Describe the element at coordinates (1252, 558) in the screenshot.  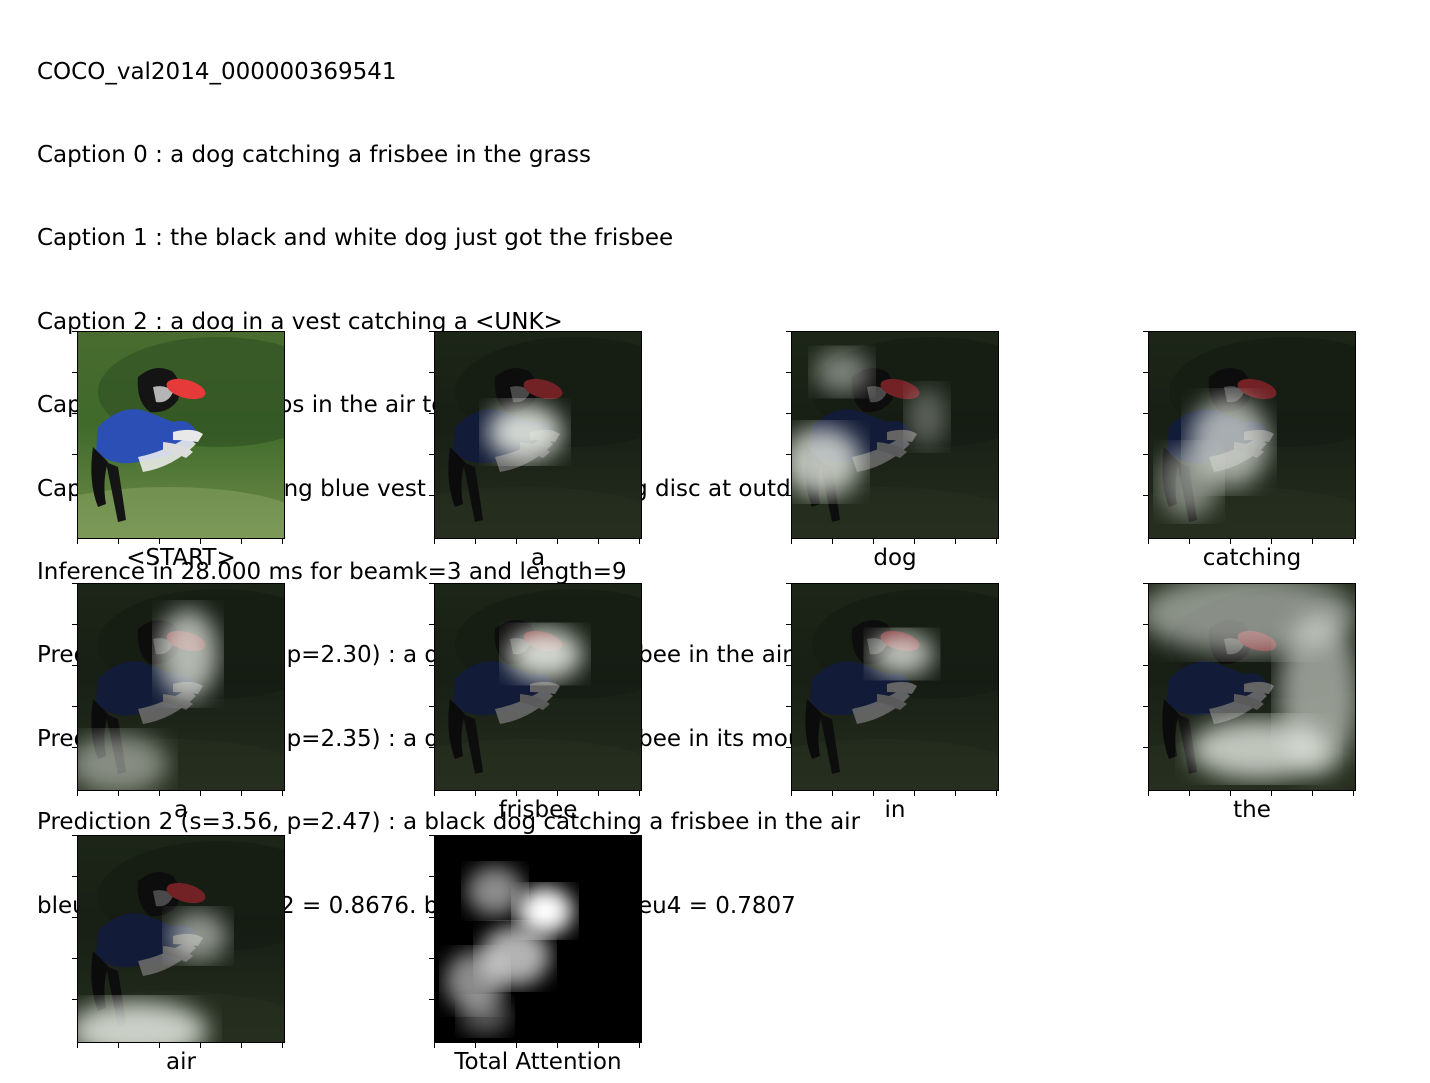
I see `token-label: catching` at that location.